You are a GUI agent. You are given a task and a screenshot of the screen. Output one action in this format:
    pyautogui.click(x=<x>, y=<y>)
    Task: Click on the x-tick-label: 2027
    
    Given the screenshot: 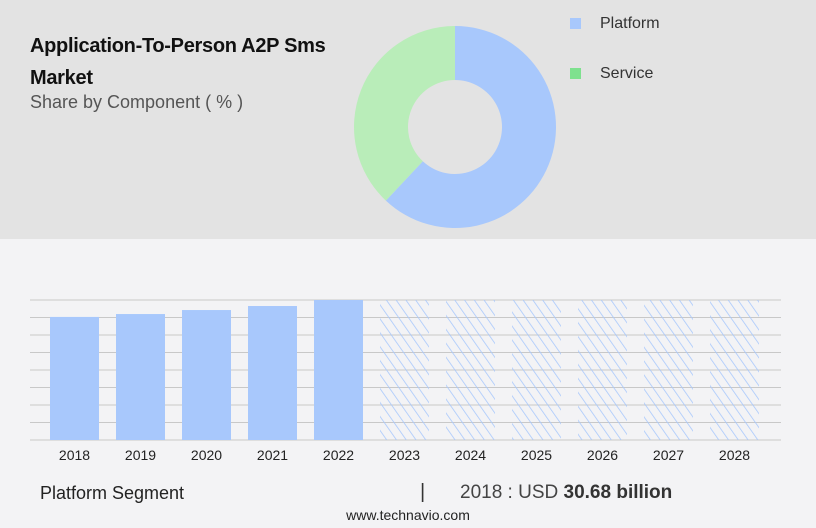 What is the action you would take?
    pyautogui.click(x=668, y=455)
    